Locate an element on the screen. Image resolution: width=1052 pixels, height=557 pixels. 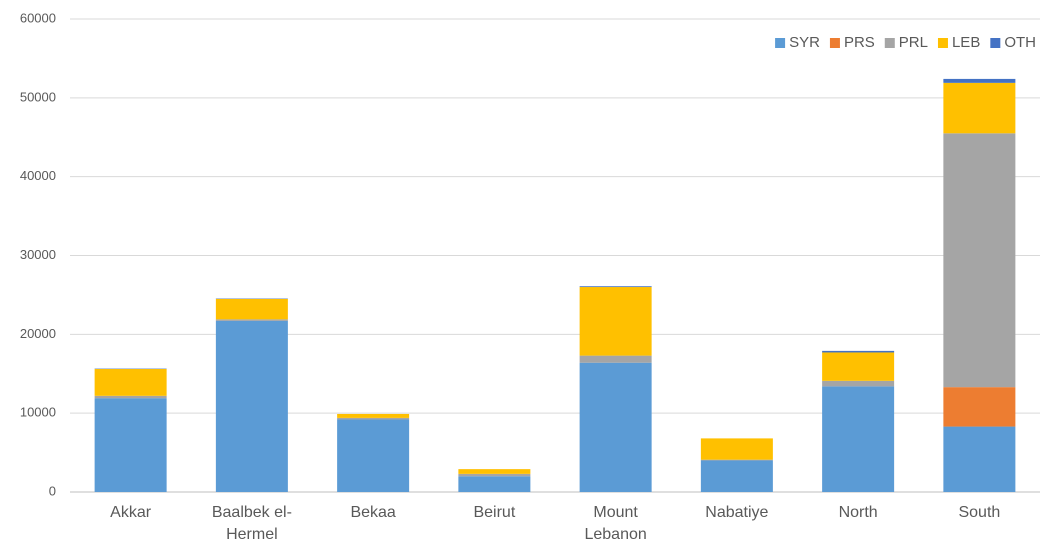
x-tick-label: Nabatiye is located at coordinates (737, 512).